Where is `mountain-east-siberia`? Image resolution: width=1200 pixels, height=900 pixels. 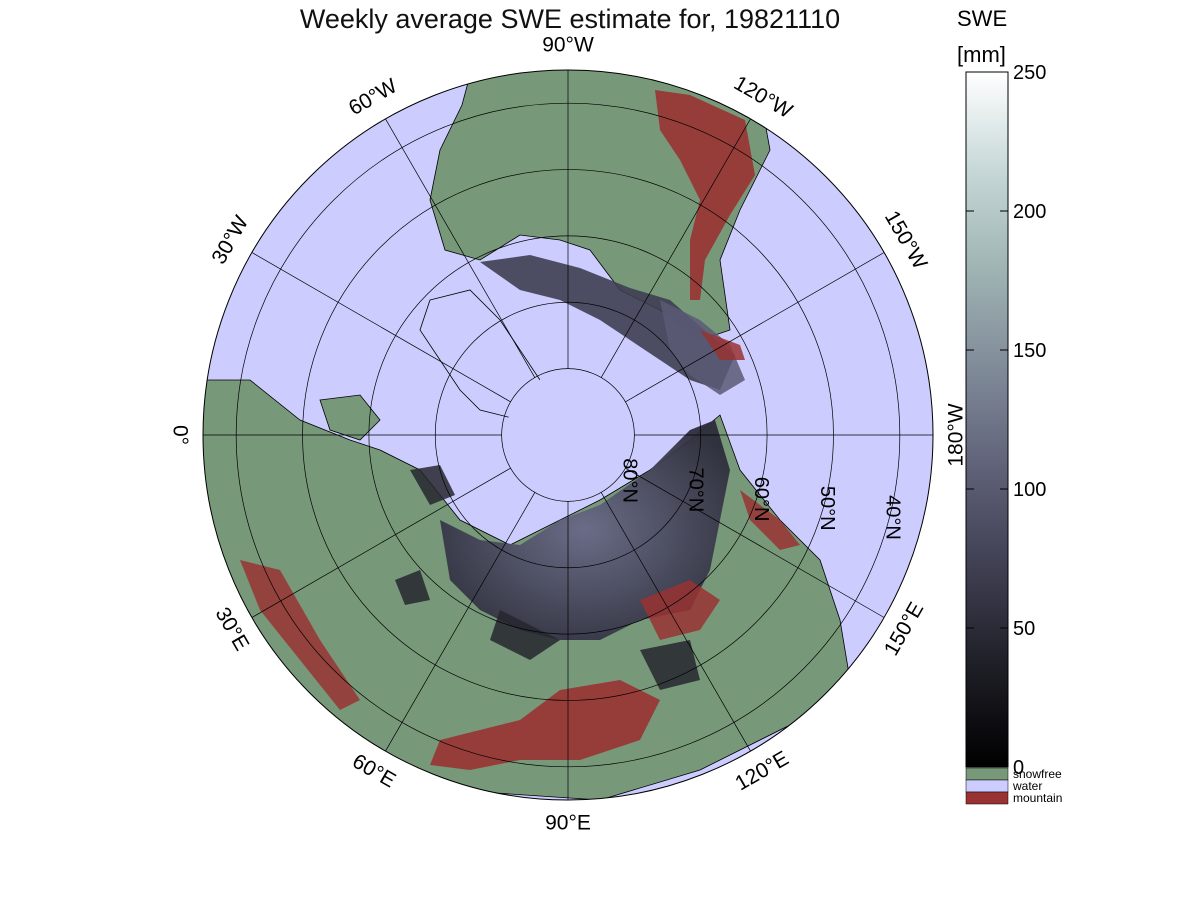
mountain-east-siberia is located at coordinates (720, 565).